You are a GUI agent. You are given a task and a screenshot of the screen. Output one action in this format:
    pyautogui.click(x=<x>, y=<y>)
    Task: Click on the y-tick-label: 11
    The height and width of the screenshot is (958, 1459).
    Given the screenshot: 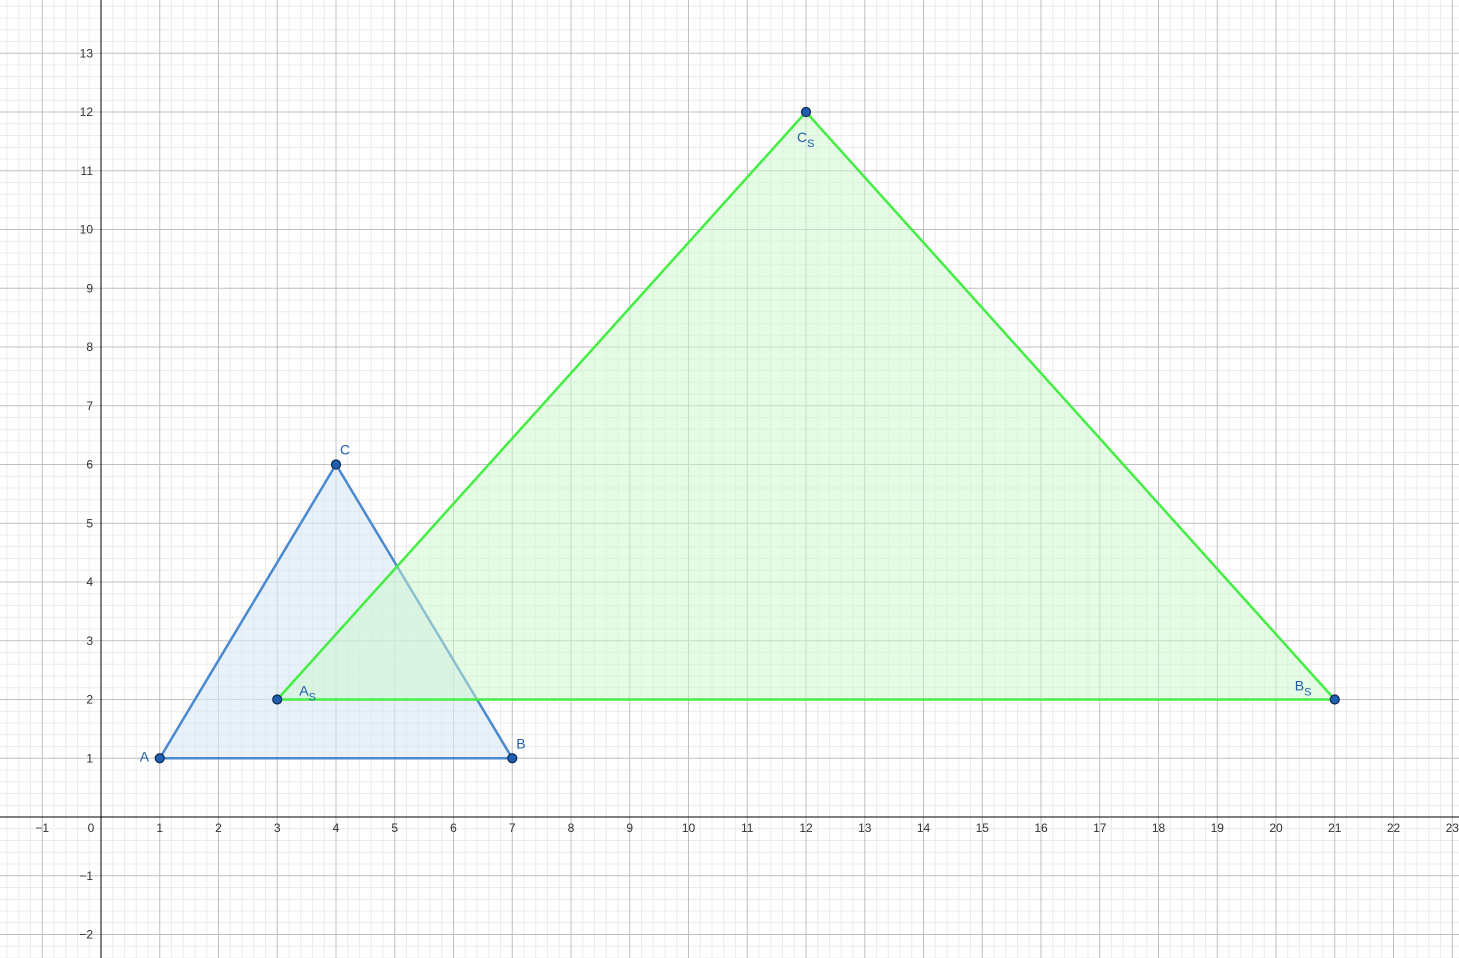 What is the action you would take?
    pyautogui.click(x=87, y=171)
    